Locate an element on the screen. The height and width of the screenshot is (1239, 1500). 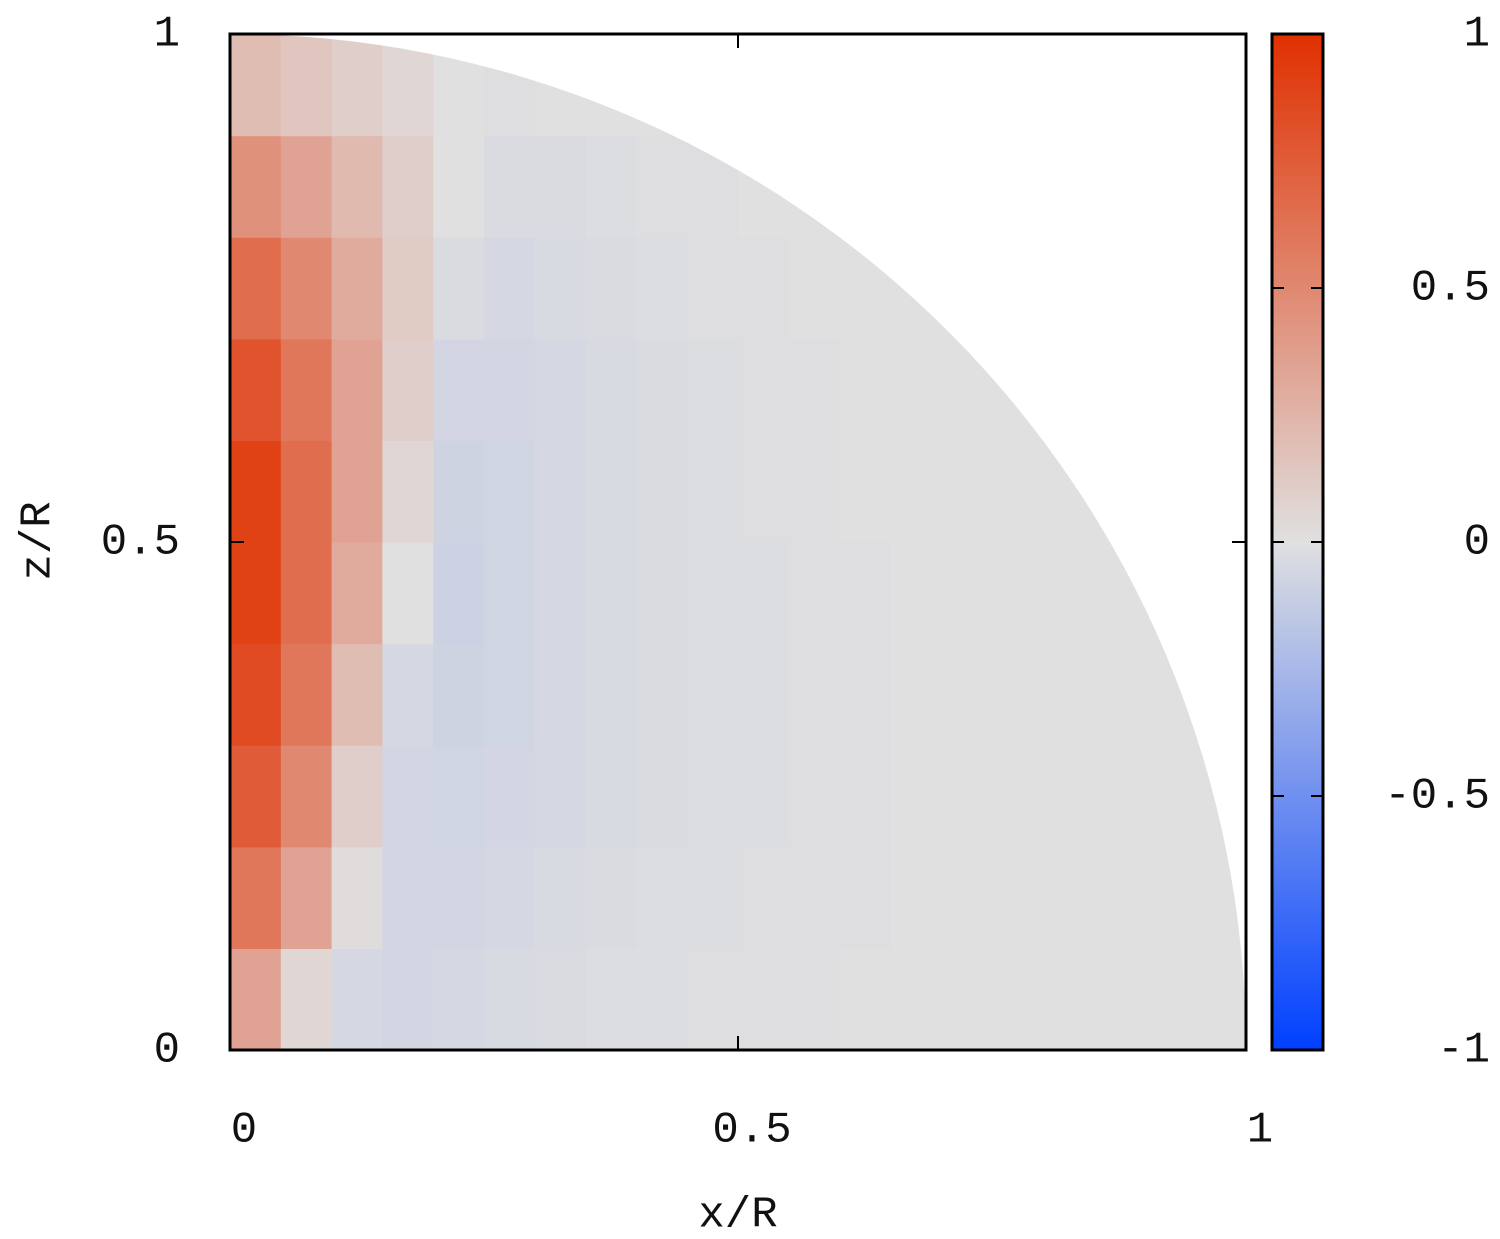
x-tick-label: 1 is located at coordinates (1260, 1131).